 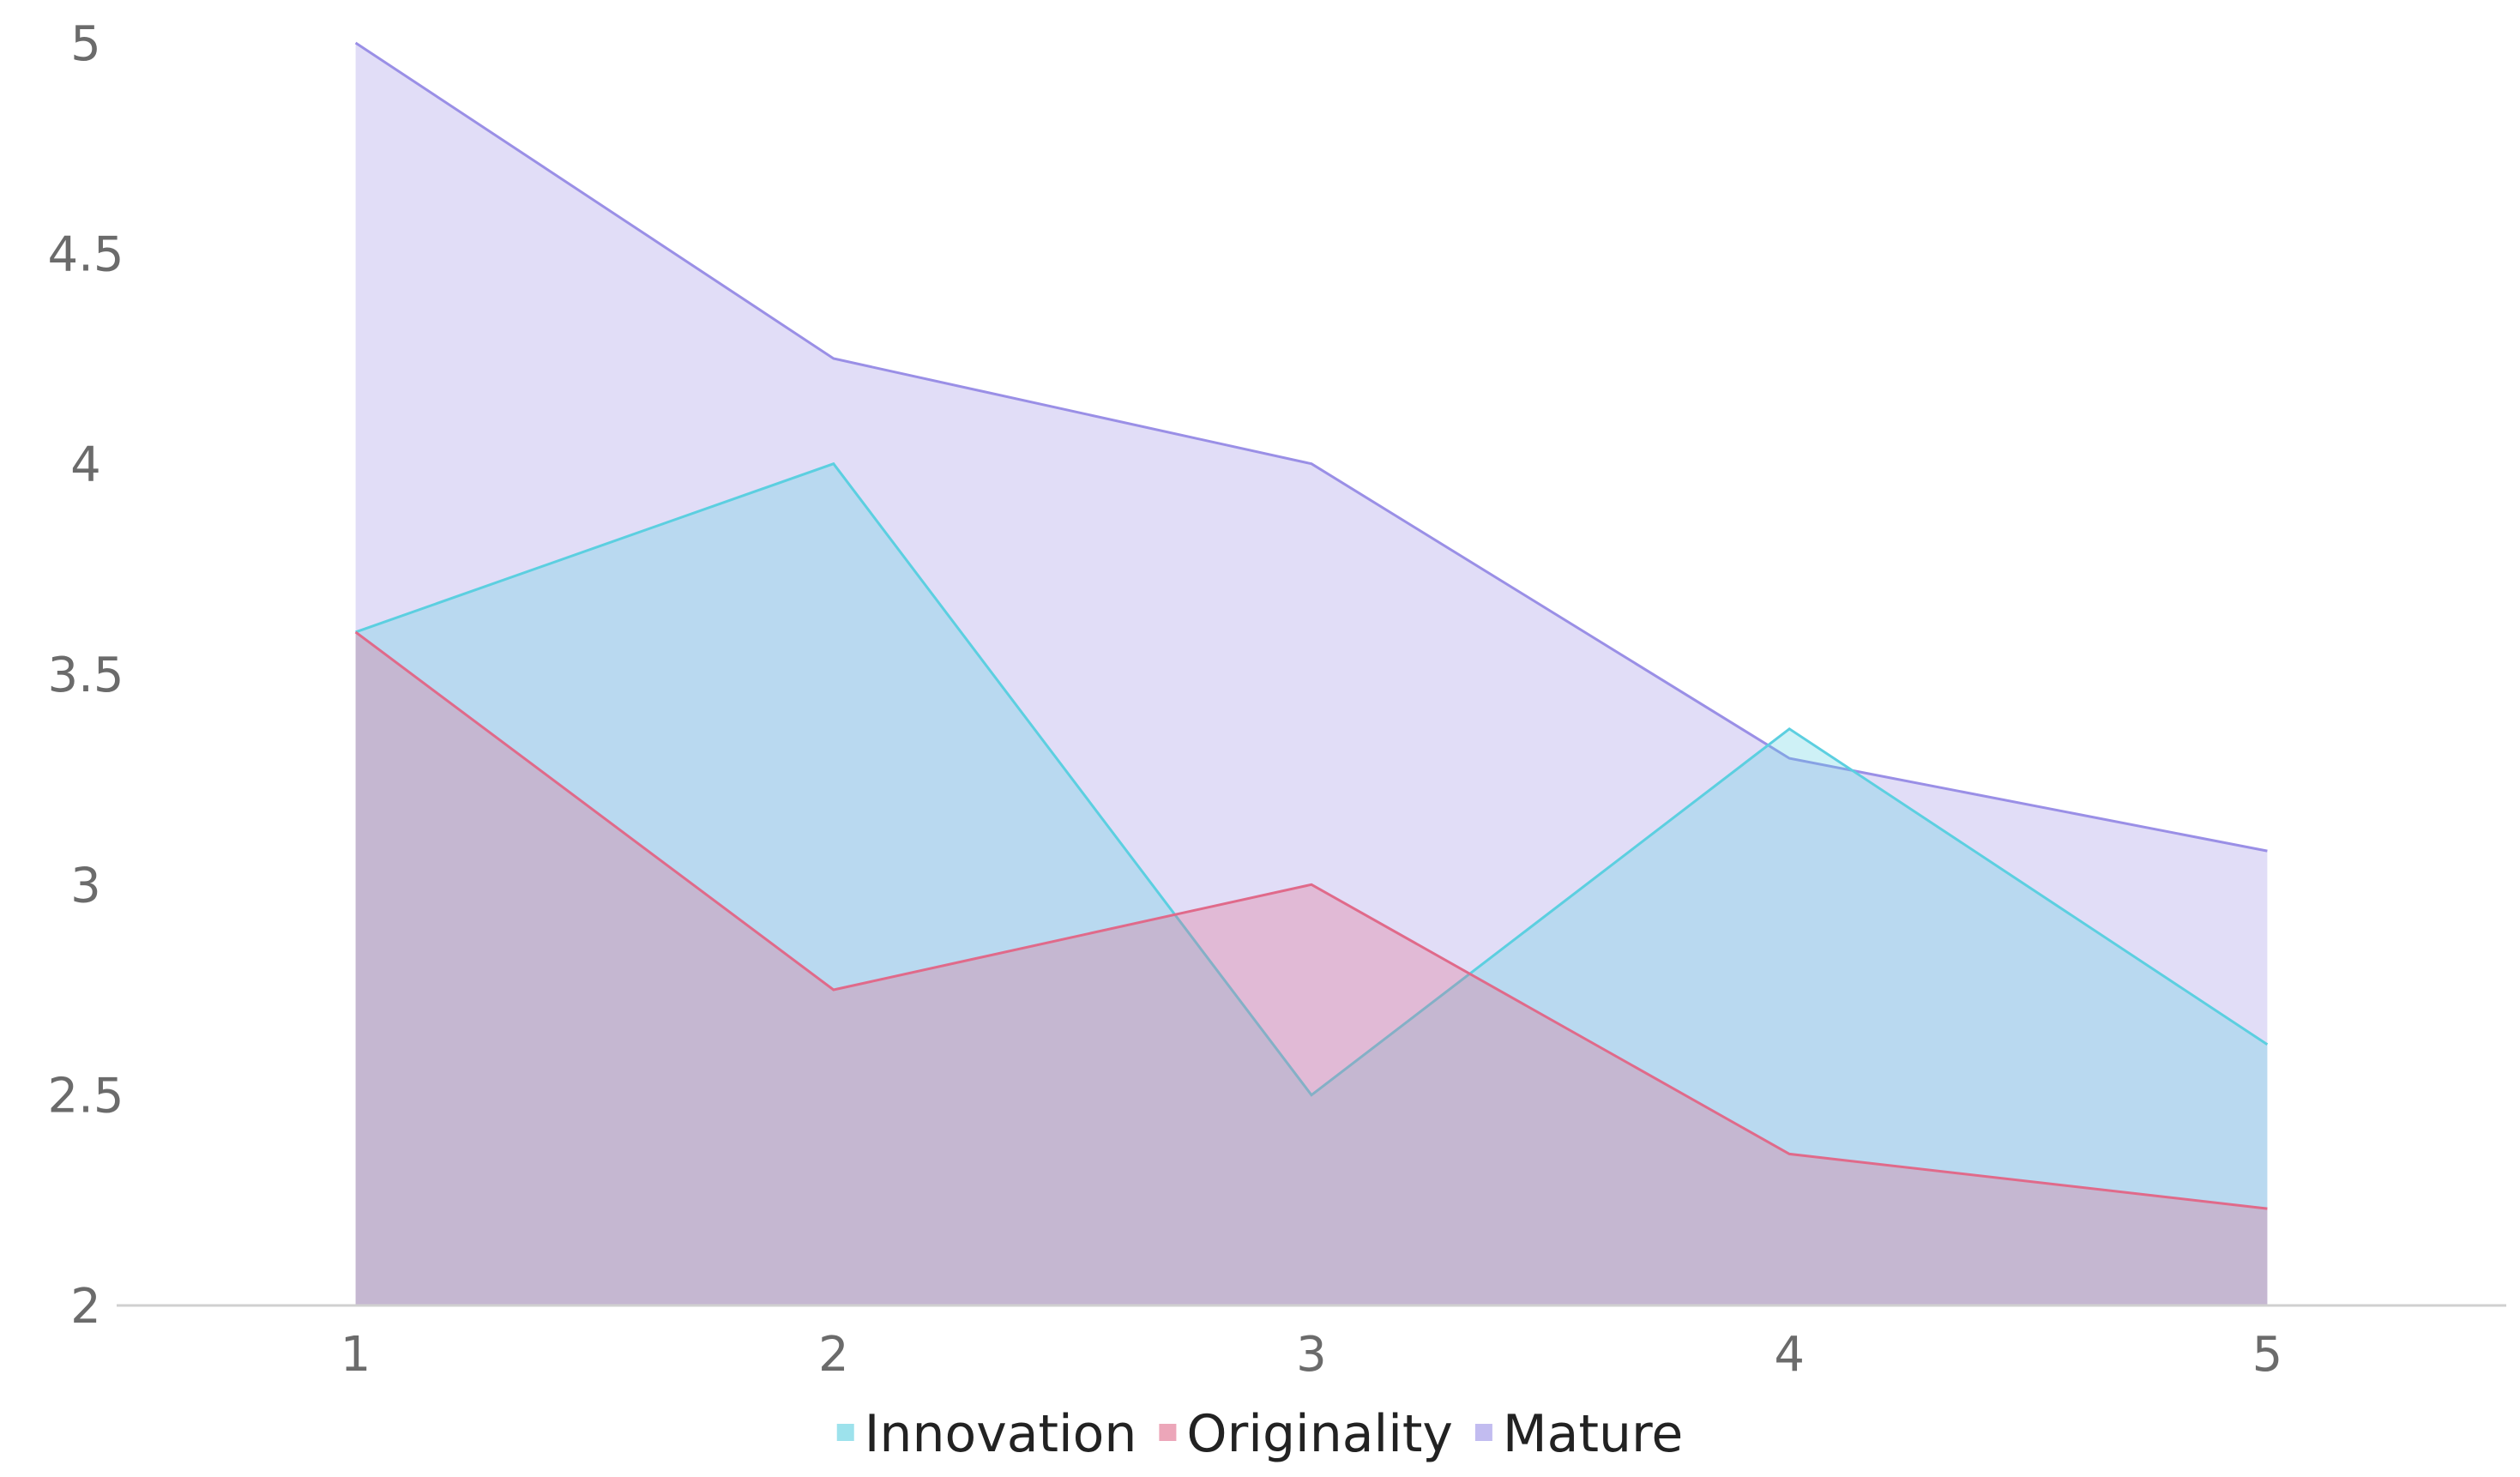 I want to click on legend-label: Innovation, so click(x=1001, y=1434).